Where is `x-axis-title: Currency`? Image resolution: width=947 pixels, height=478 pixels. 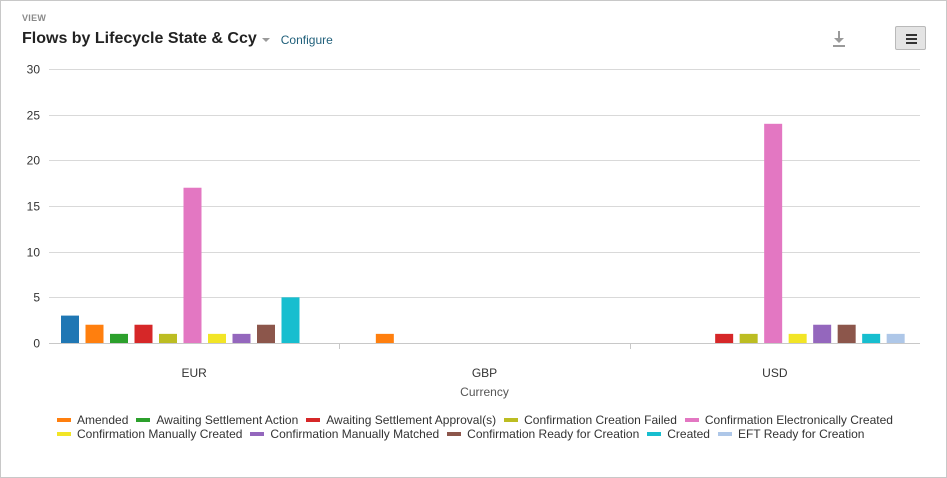
x-axis-title: Currency is located at coordinates (484, 392).